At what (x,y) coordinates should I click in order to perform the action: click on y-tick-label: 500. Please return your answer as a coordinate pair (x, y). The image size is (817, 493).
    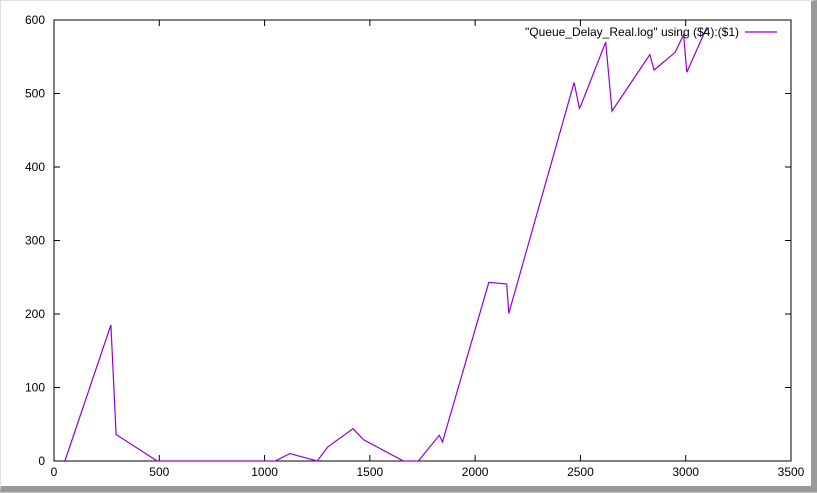
    Looking at the image, I should click on (35, 94).